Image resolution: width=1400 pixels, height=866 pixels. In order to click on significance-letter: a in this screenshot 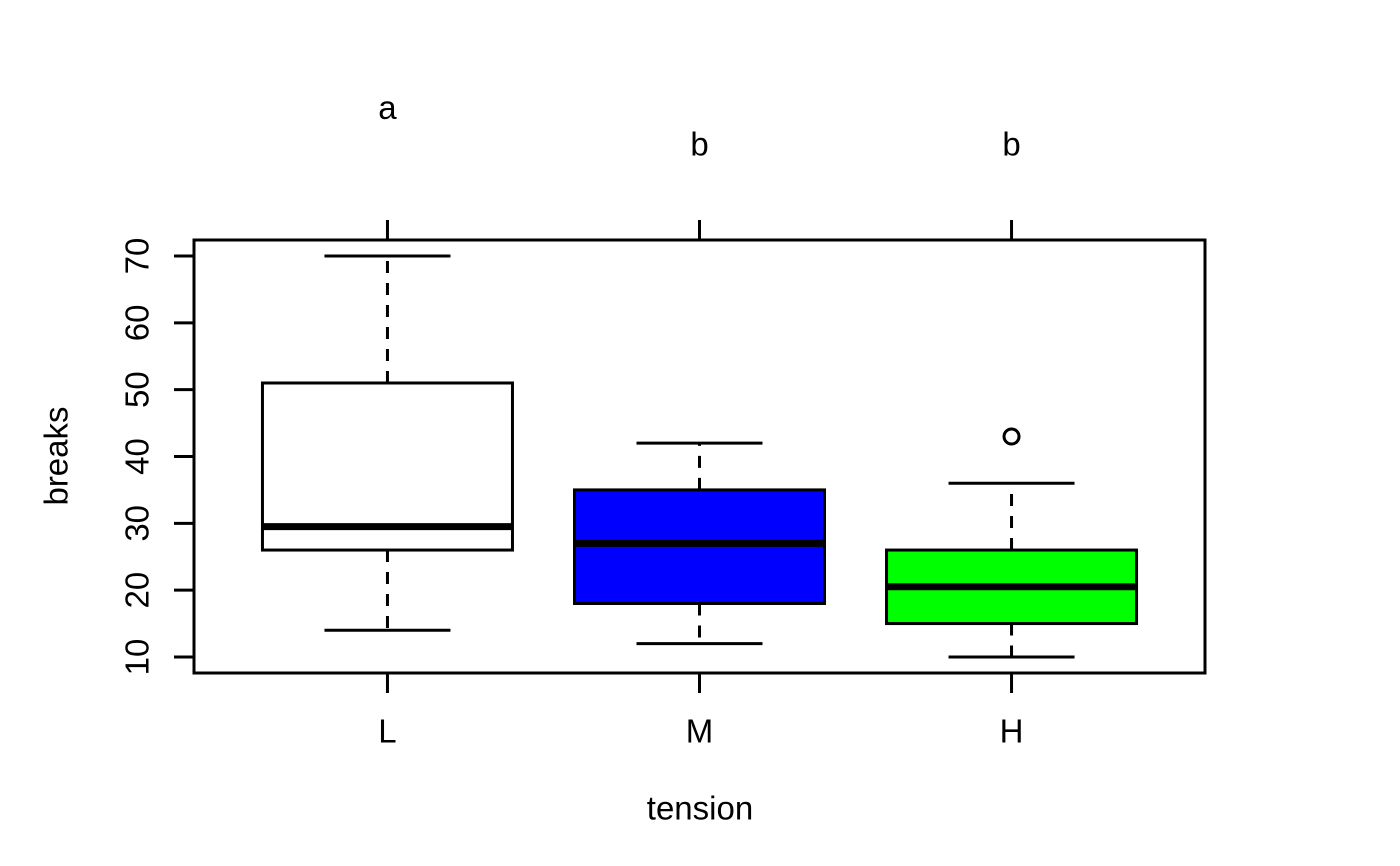, I will do `click(387, 107)`.